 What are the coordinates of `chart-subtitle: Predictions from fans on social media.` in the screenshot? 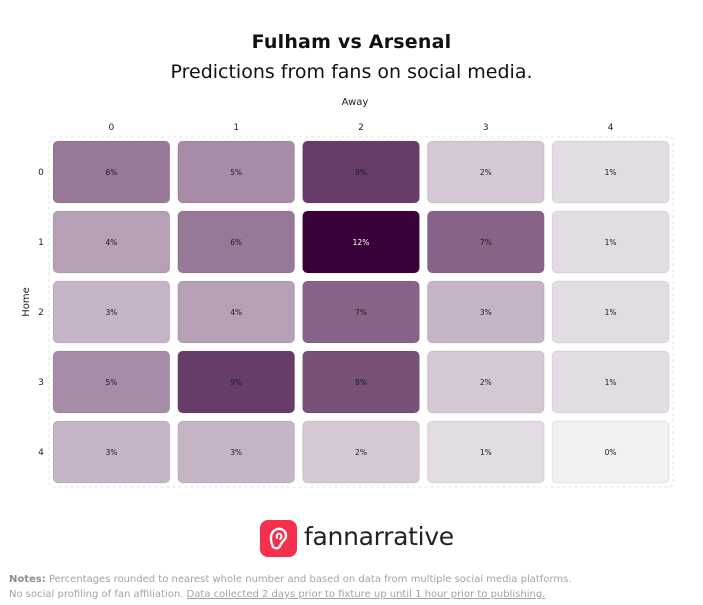 It's located at (351, 72).